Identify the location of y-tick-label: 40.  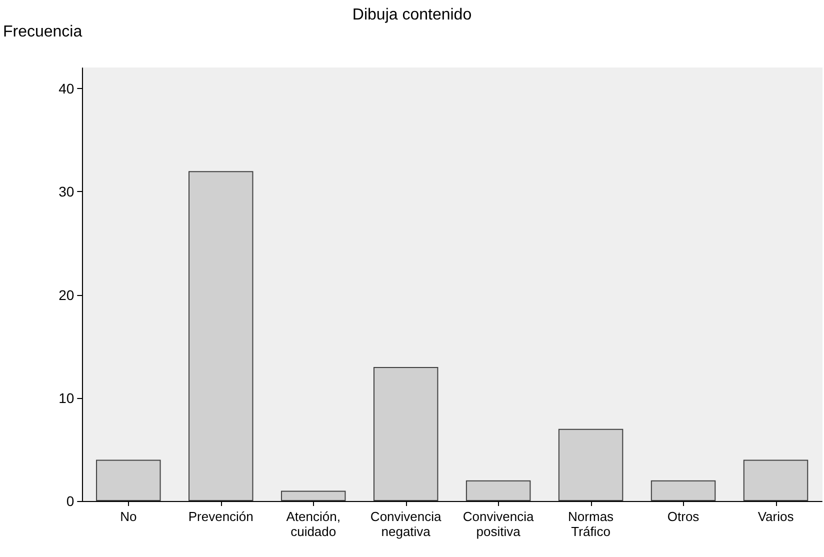
(66, 88).